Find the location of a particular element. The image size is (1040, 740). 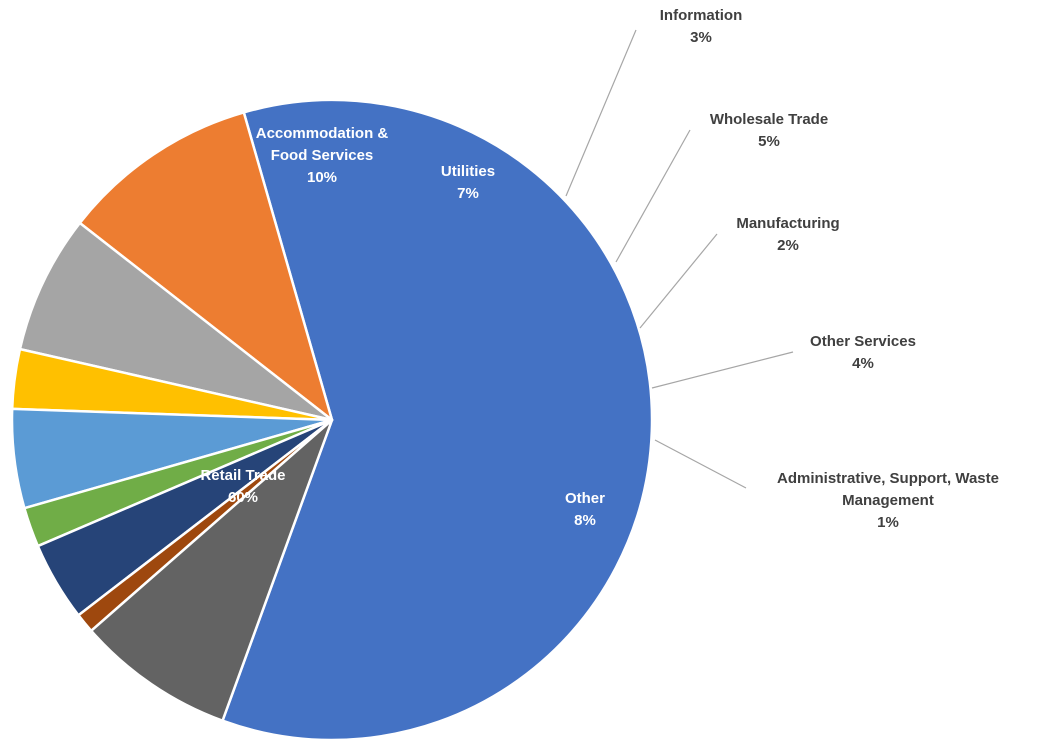

data-label-accommodation-and-food-services: Accommodation & Food Services 10% is located at coordinates (322, 155).